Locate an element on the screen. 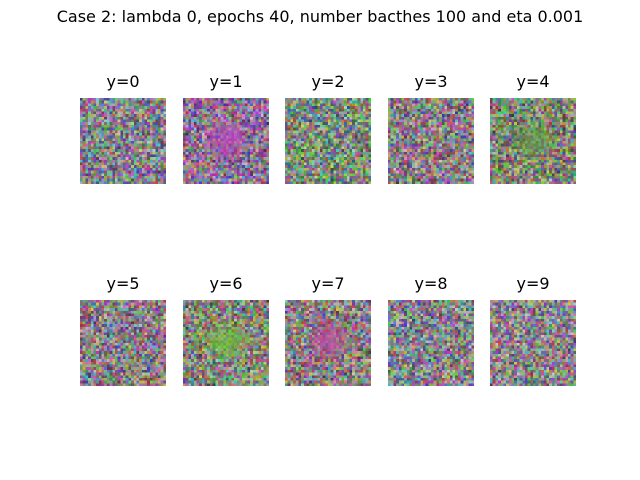 The image size is (640, 480). panel-y0: y=0 is located at coordinates (123, 128).